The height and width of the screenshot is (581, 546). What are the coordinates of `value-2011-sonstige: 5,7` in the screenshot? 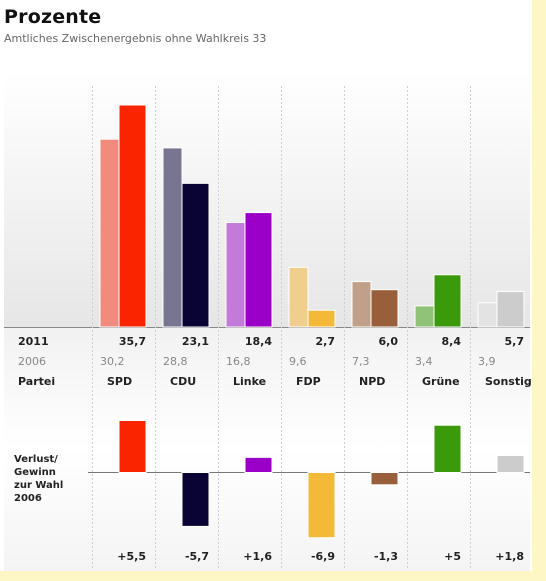 It's located at (515, 341).